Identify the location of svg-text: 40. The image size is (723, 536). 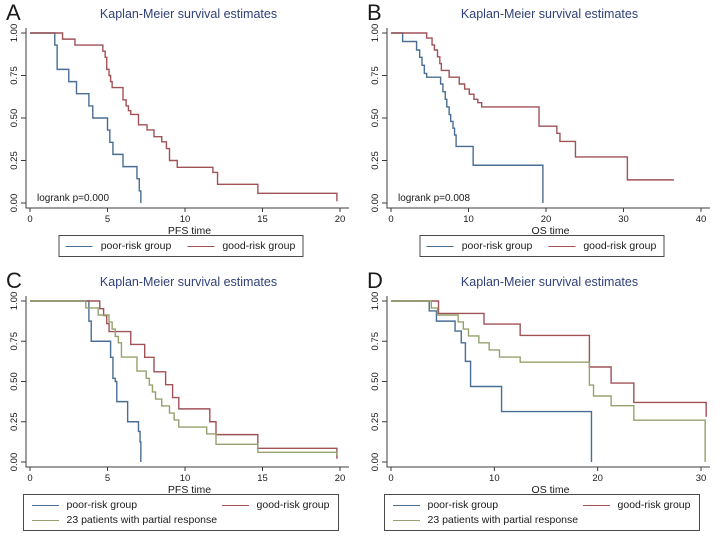
(701, 219).